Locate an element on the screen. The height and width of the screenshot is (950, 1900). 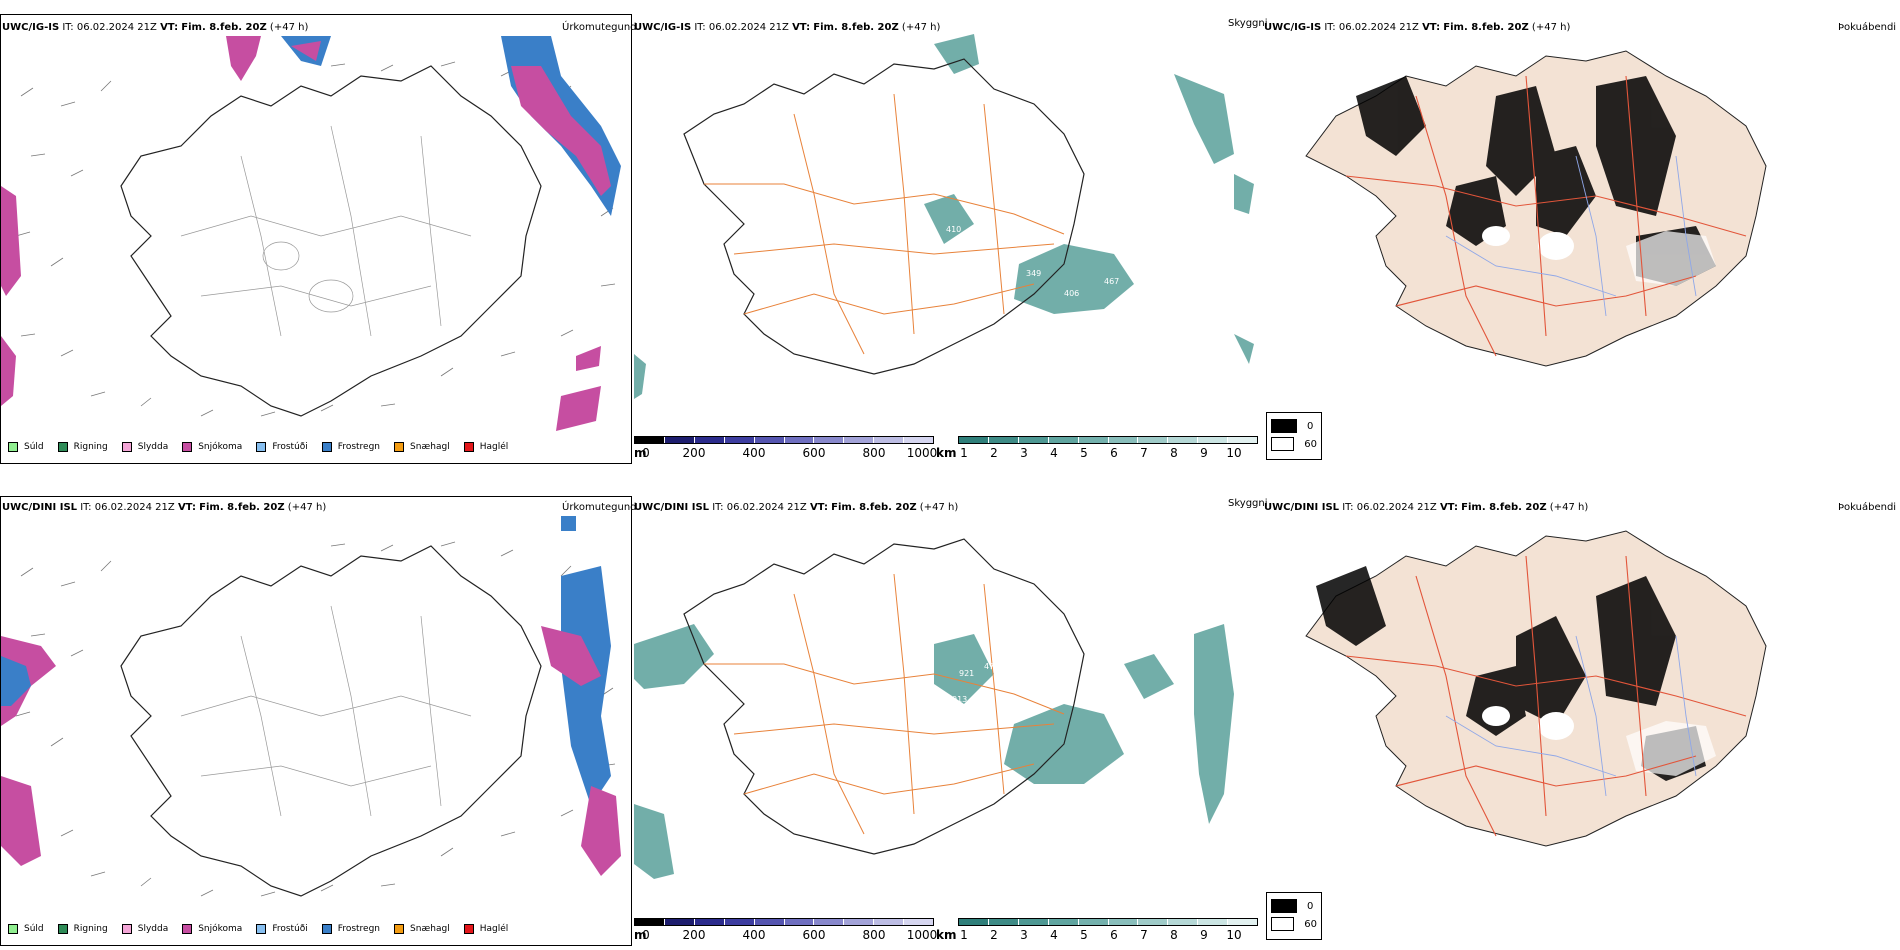
cloud-label: 477 is located at coordinates (991, 666).